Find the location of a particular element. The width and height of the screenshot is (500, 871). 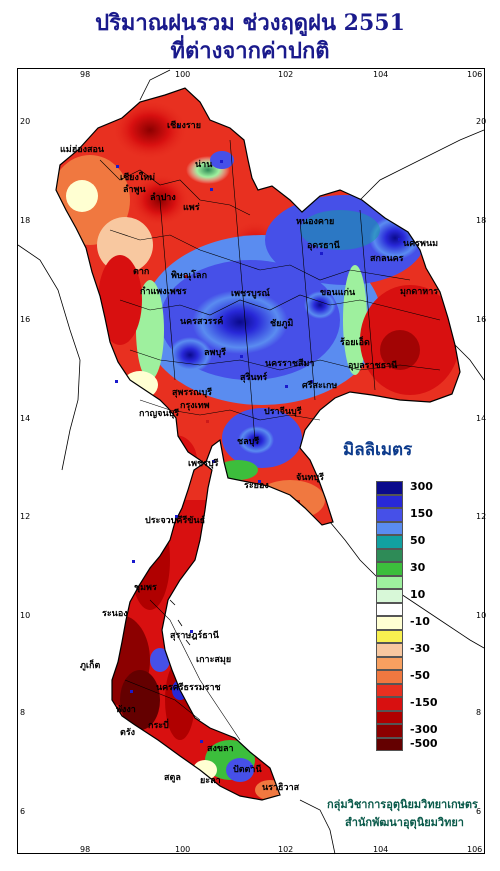

lat-tick-label-right: 6 is located at coordinates (479, 811).